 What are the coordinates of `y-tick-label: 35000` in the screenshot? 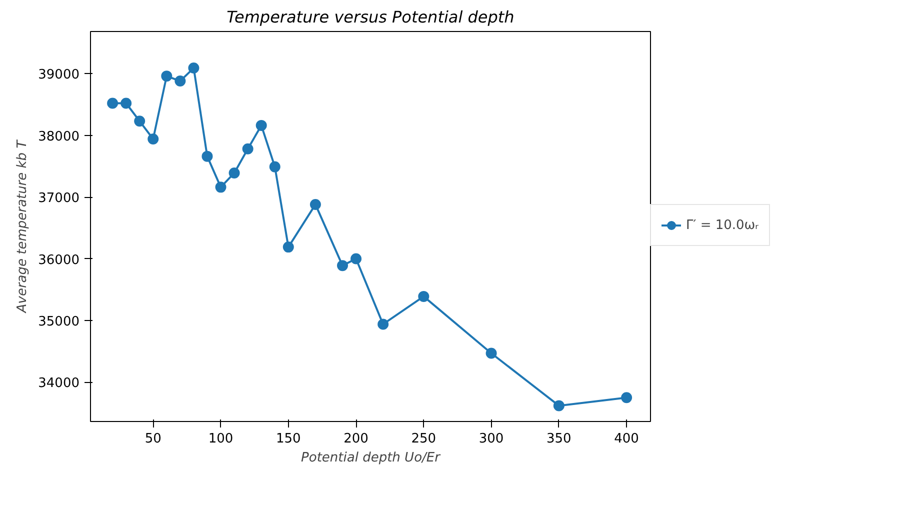 It's located at (59, 322).